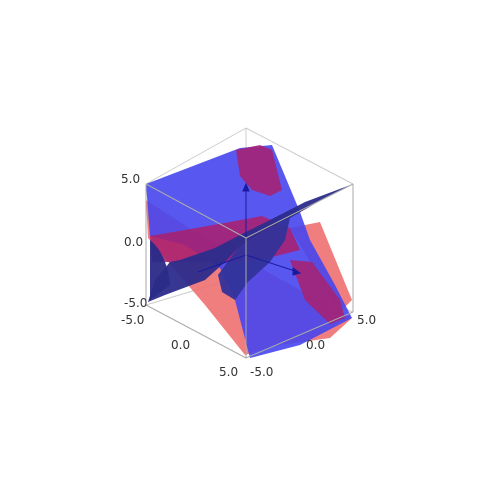  Describe the element at coordinates (222, 263) in the screenshot. I see `x-axis-arrow` at that location.